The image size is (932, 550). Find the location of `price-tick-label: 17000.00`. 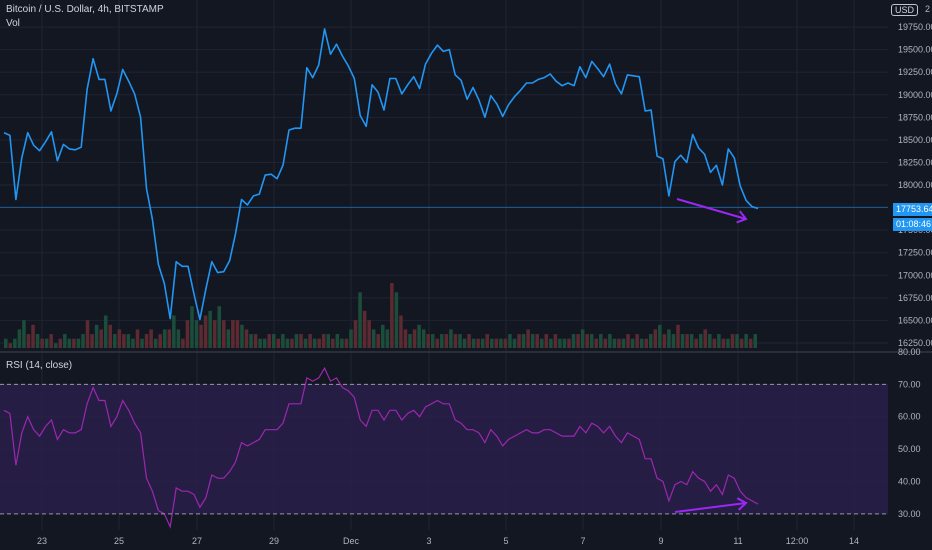

price-tick-label: 17000.00 is located at coordinates (915, 275).